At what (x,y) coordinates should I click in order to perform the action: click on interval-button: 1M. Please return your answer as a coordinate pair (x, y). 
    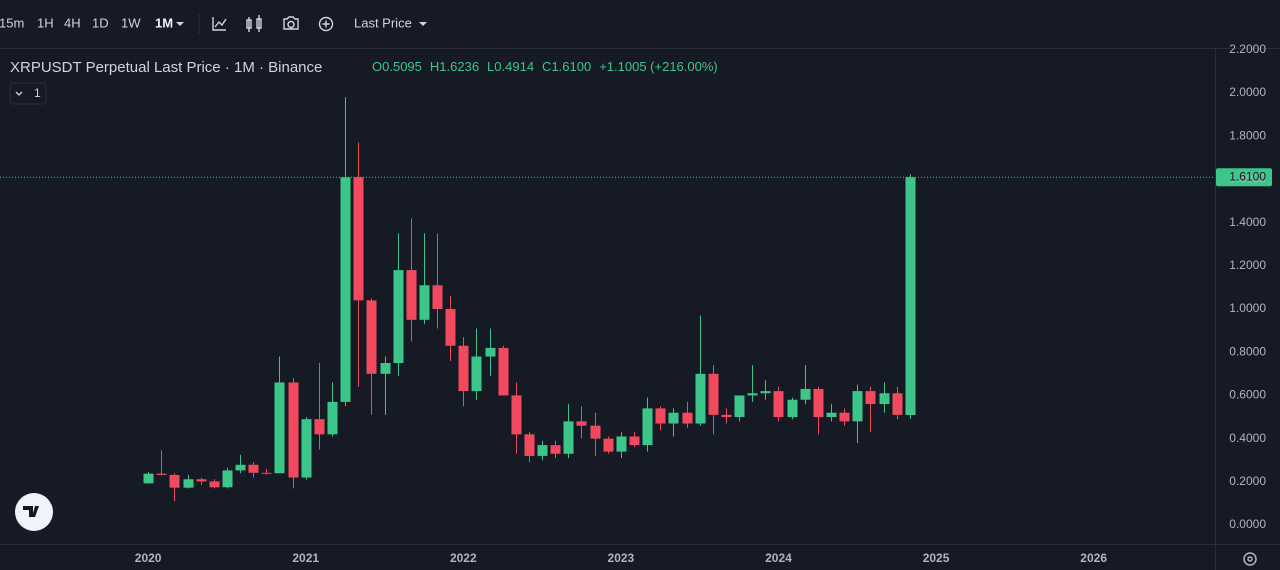
    Looking at the image, I should click on (164, 22).